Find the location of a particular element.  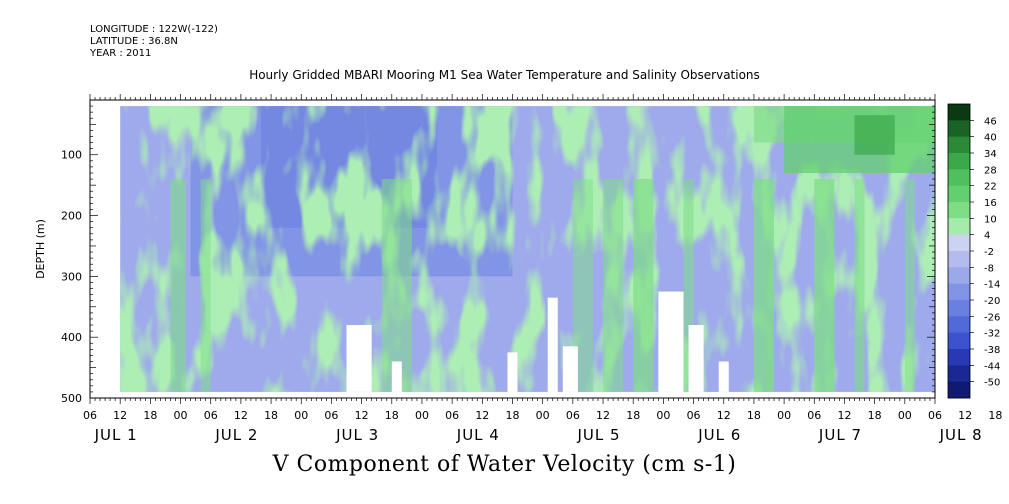

colorbar-tick-label: -8 is located at coordinates (989, 268).